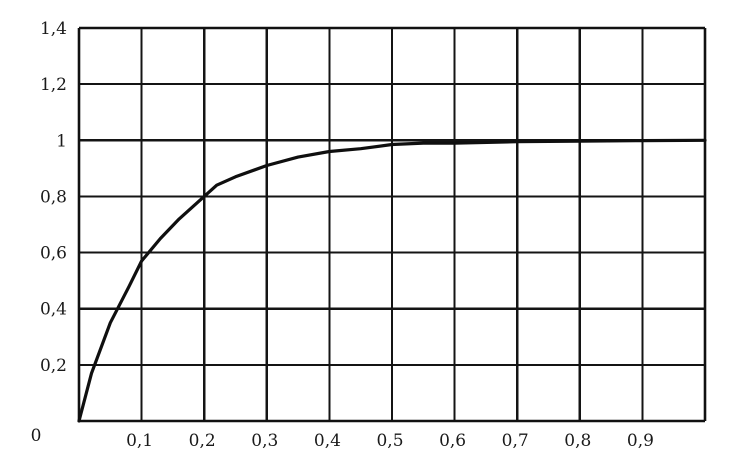 This screenshot has height=471, width=741. What do you see at coordinates (202, 441) in the screenshot?
I see `x-tick-label-2: 0,2` at bounding box center [202, 441].